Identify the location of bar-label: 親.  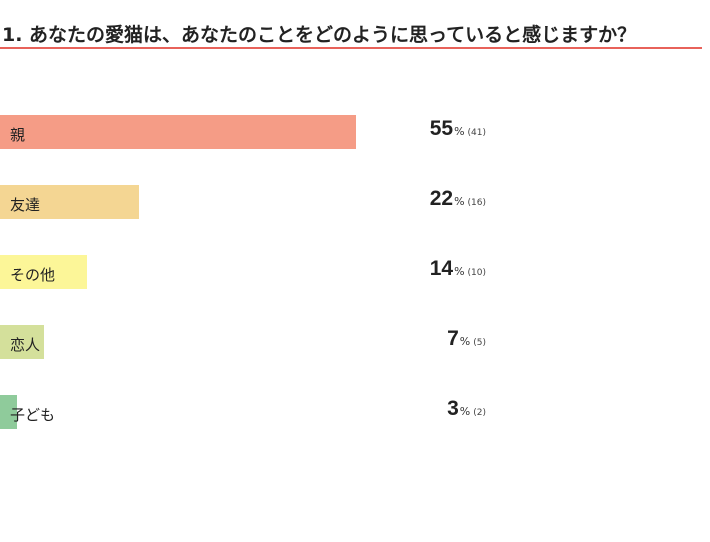
(18, 135).